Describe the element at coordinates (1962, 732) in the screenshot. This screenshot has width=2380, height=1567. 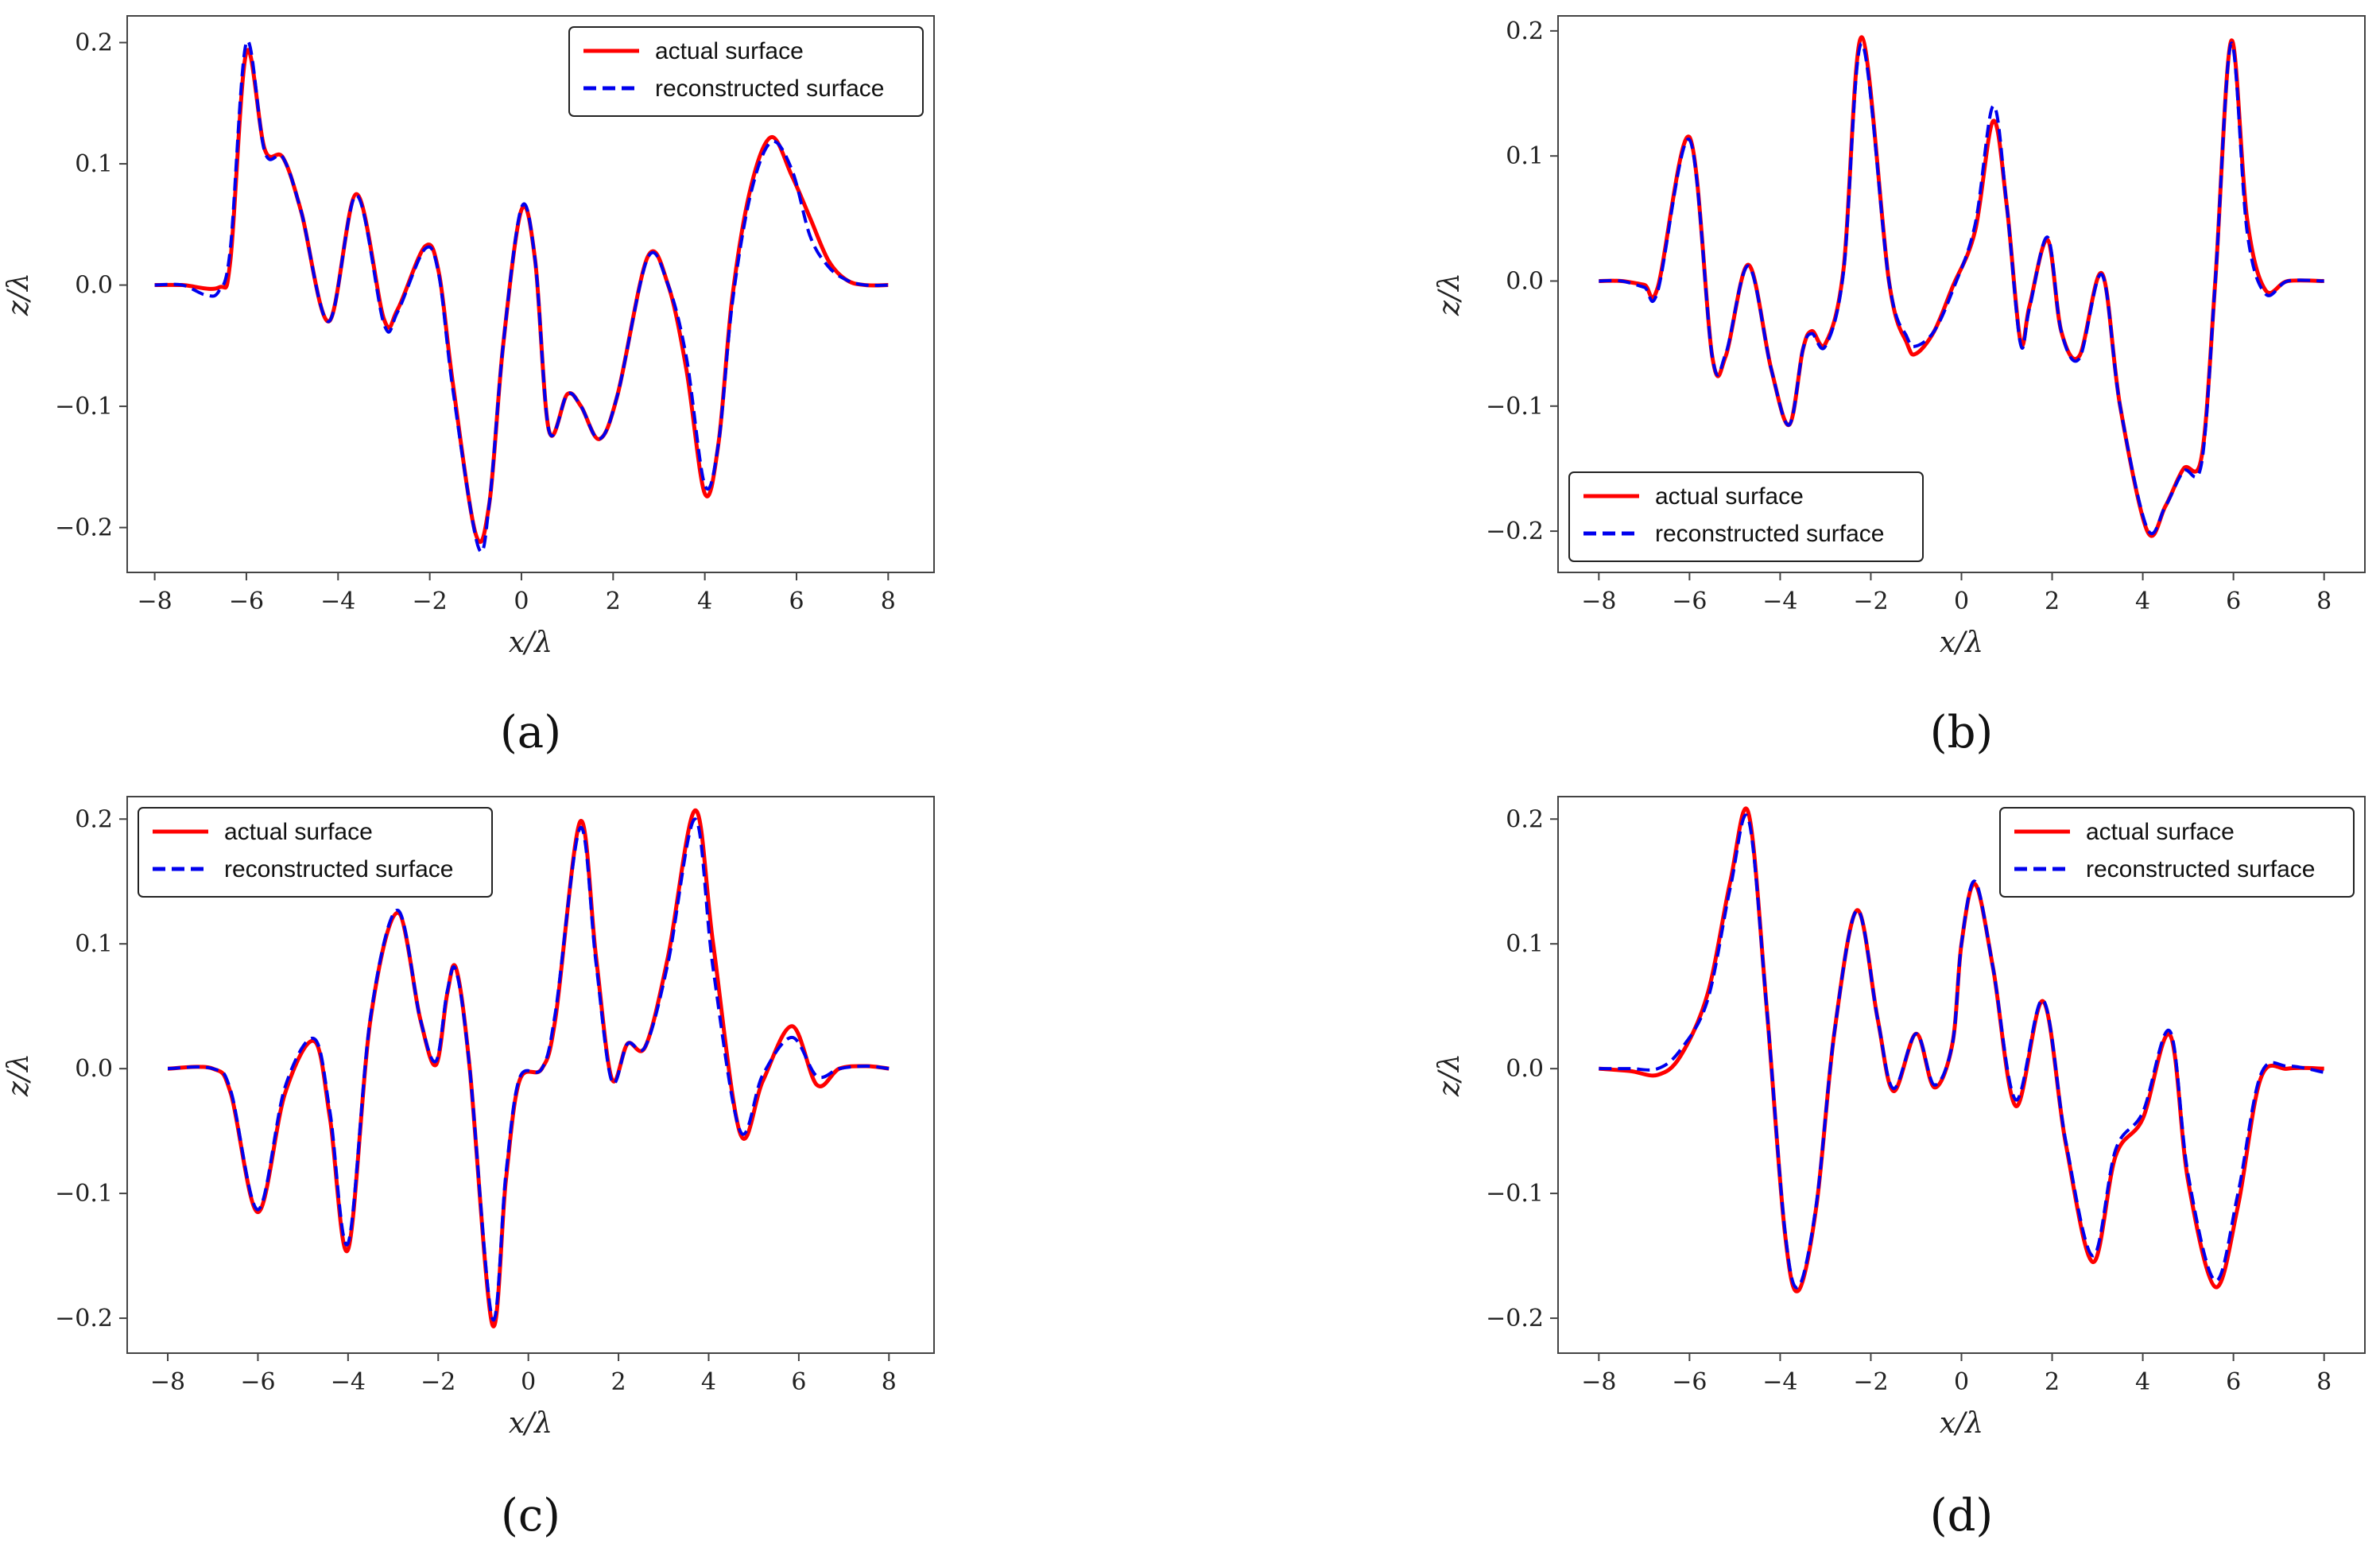
I see `panel-label: (b)` at that location.